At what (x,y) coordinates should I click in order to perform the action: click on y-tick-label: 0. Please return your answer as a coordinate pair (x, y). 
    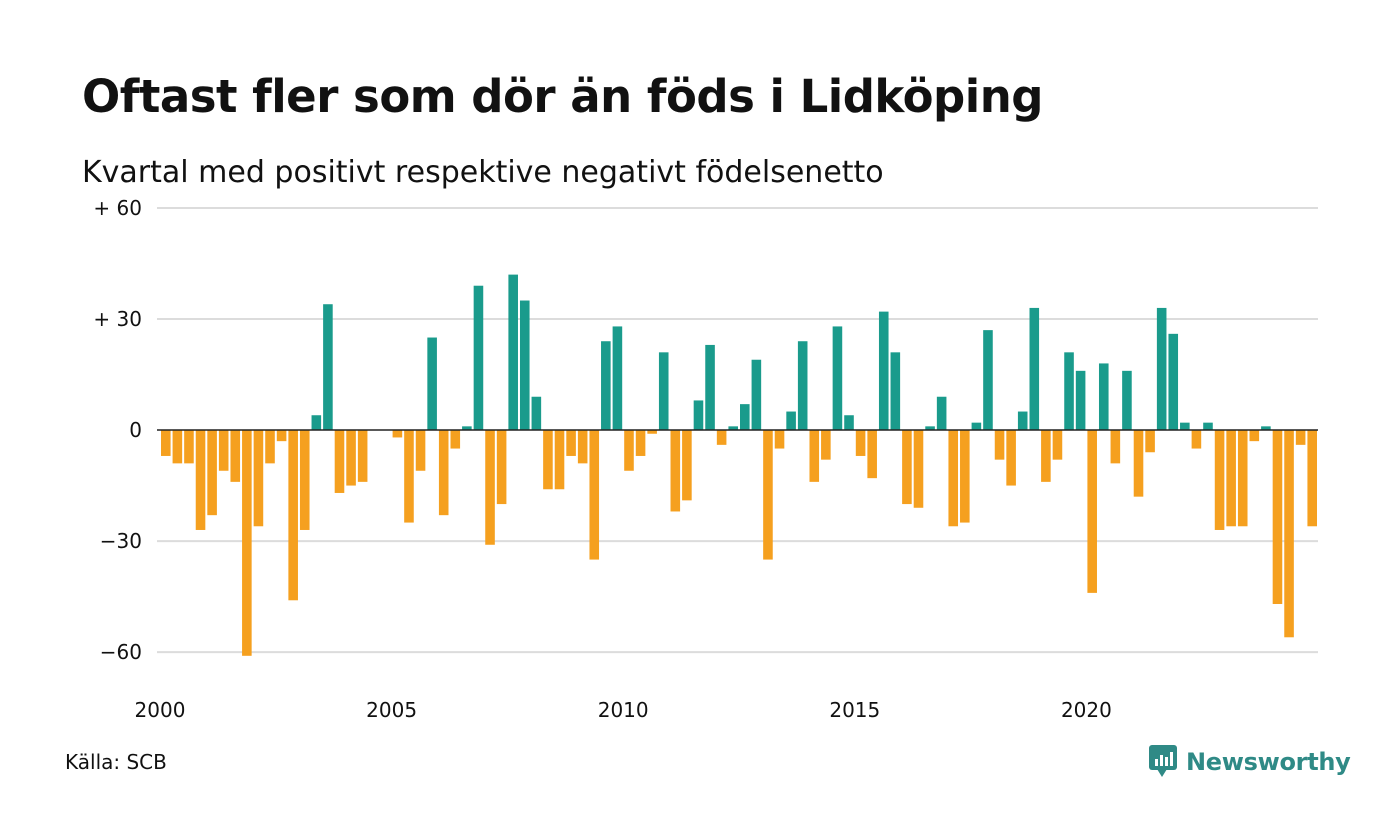
    Looking at the image, I should click on (135, 430).